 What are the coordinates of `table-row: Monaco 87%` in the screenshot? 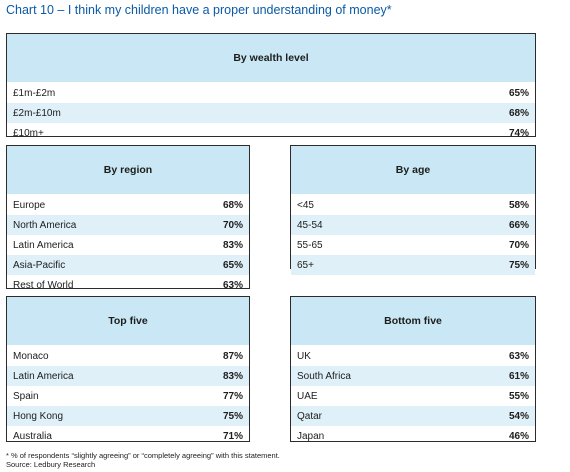 It's located at (128, 356).